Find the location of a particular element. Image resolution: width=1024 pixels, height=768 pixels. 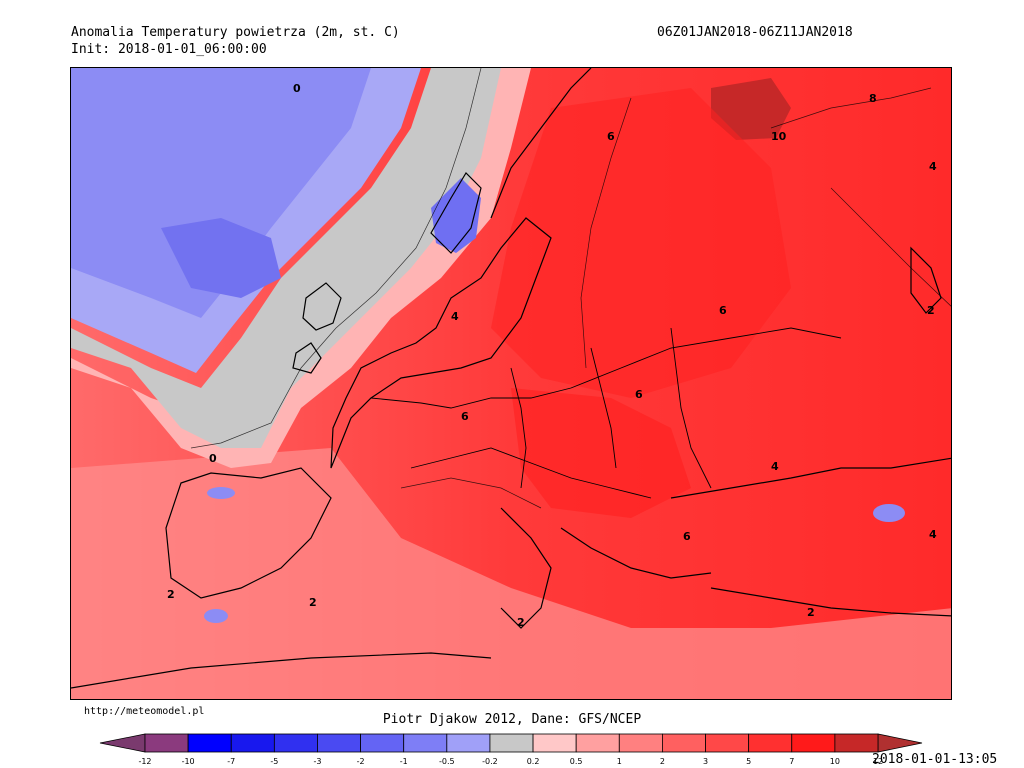

forecast-period: 06Z01JAN2018-06Z11JAN2018 is located at coordinates (755, 32).